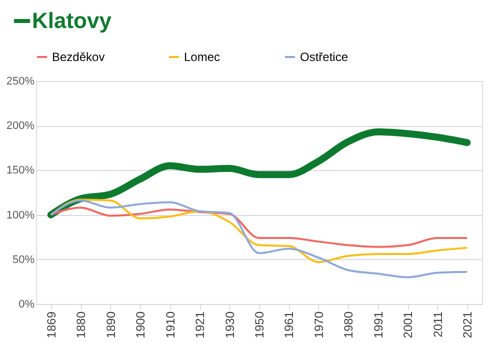  Describe the element at coordinates (23, 260) in the screenshot. I see `y-tick-label: 50%` at that location.